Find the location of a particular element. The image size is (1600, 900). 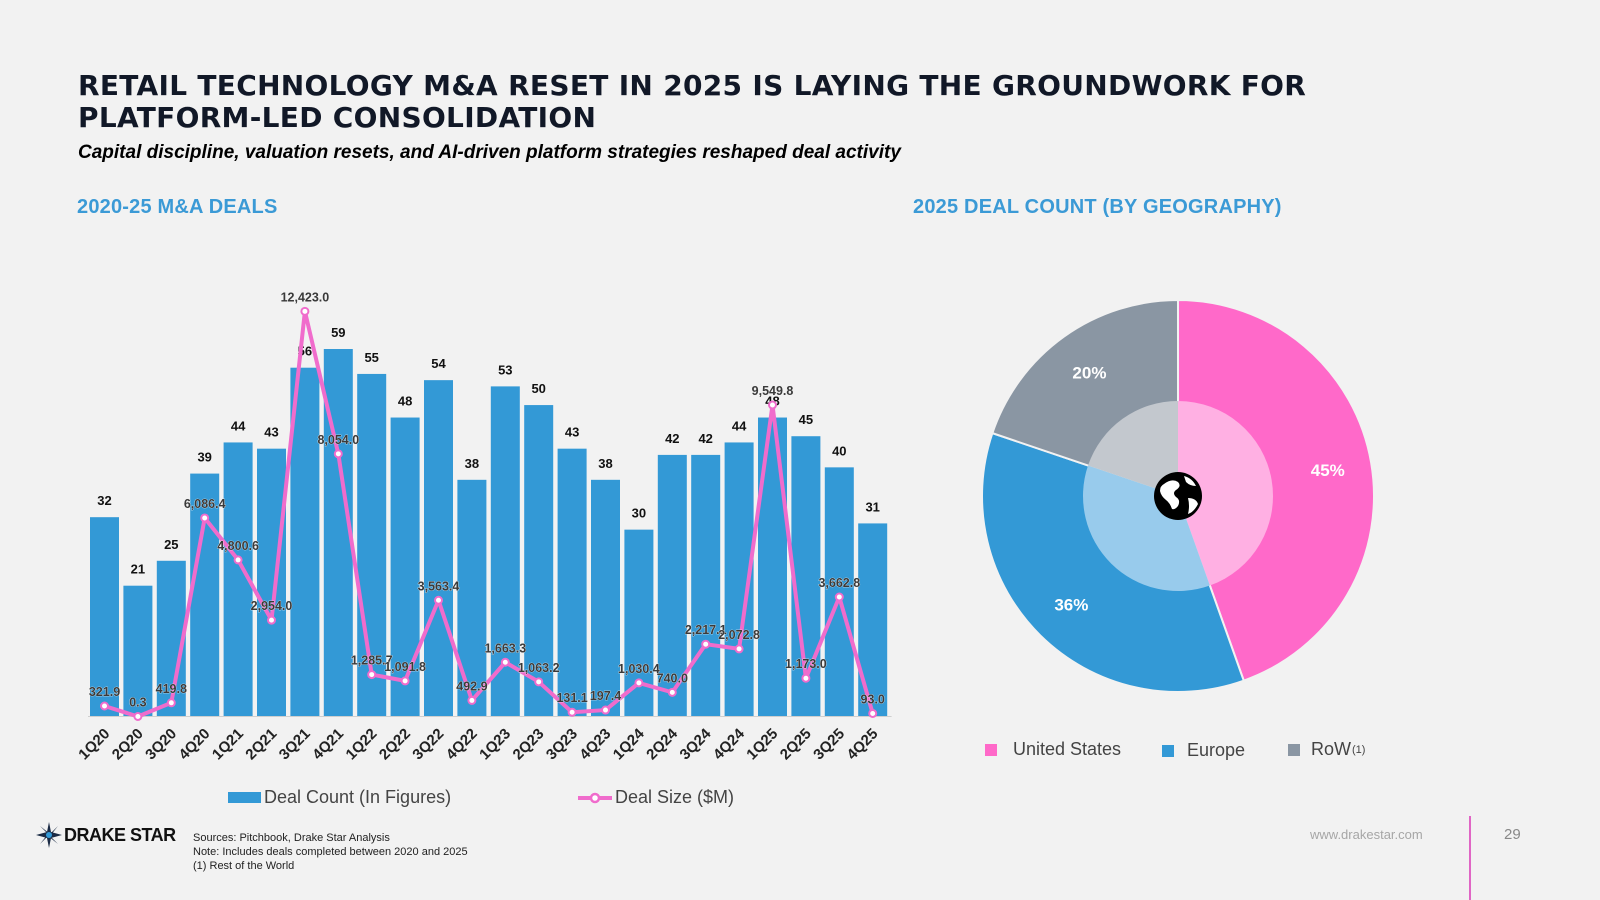

deal-size-label-2Q21: 2,954.0 is located at coordinates (272, 606).